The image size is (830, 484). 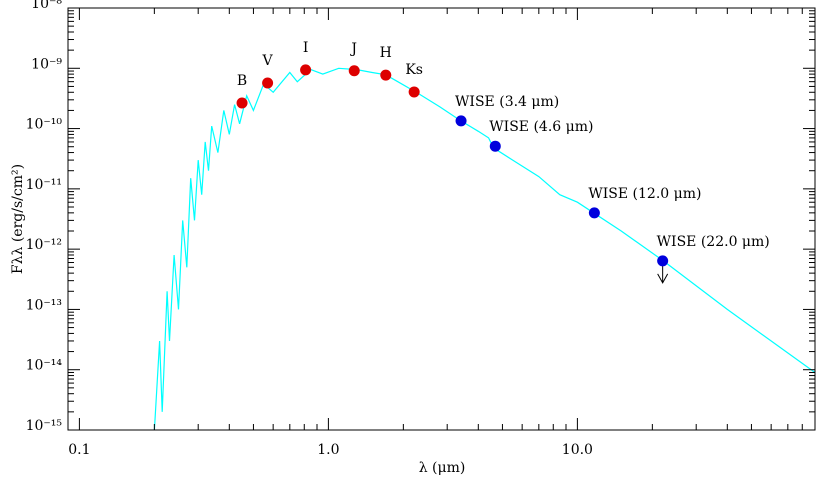 What do you see at coordinates (644, 194) in the screenshot?
I see `point-label: WISE (12.0 μm)` at bounding box center [644, 194].